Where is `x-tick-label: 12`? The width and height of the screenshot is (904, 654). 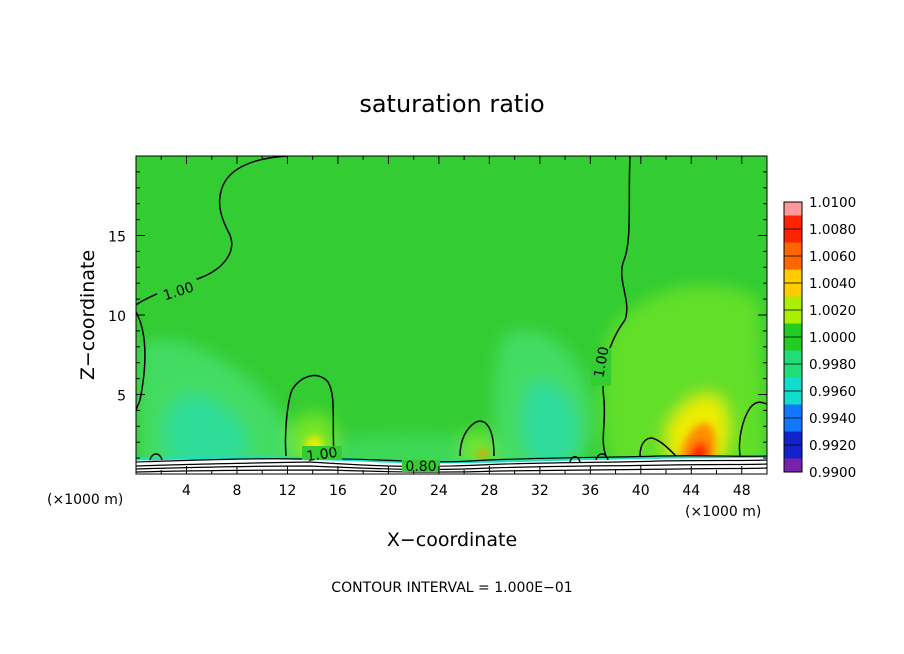
x-tick-label: 12 is located at coordinates (288, 491).